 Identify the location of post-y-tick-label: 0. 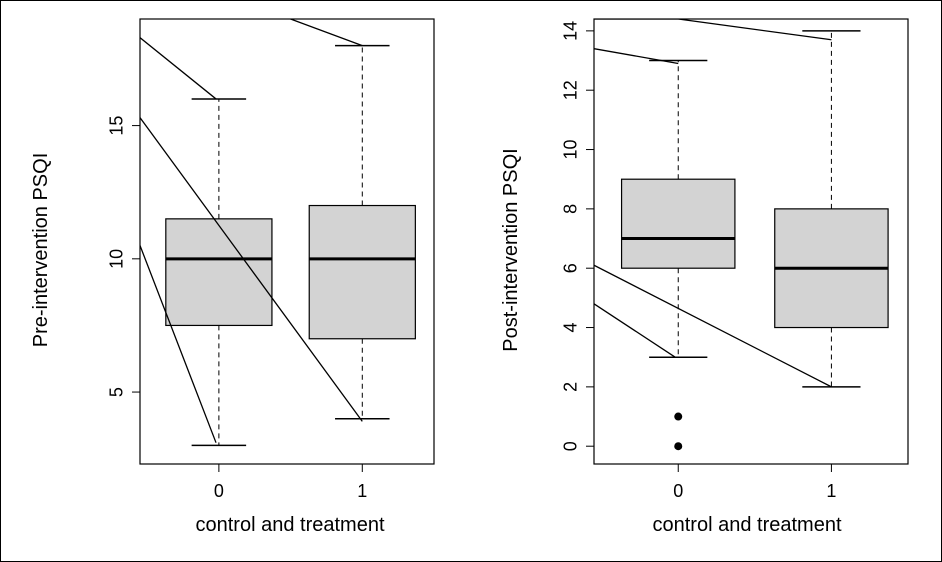
(571, 446).